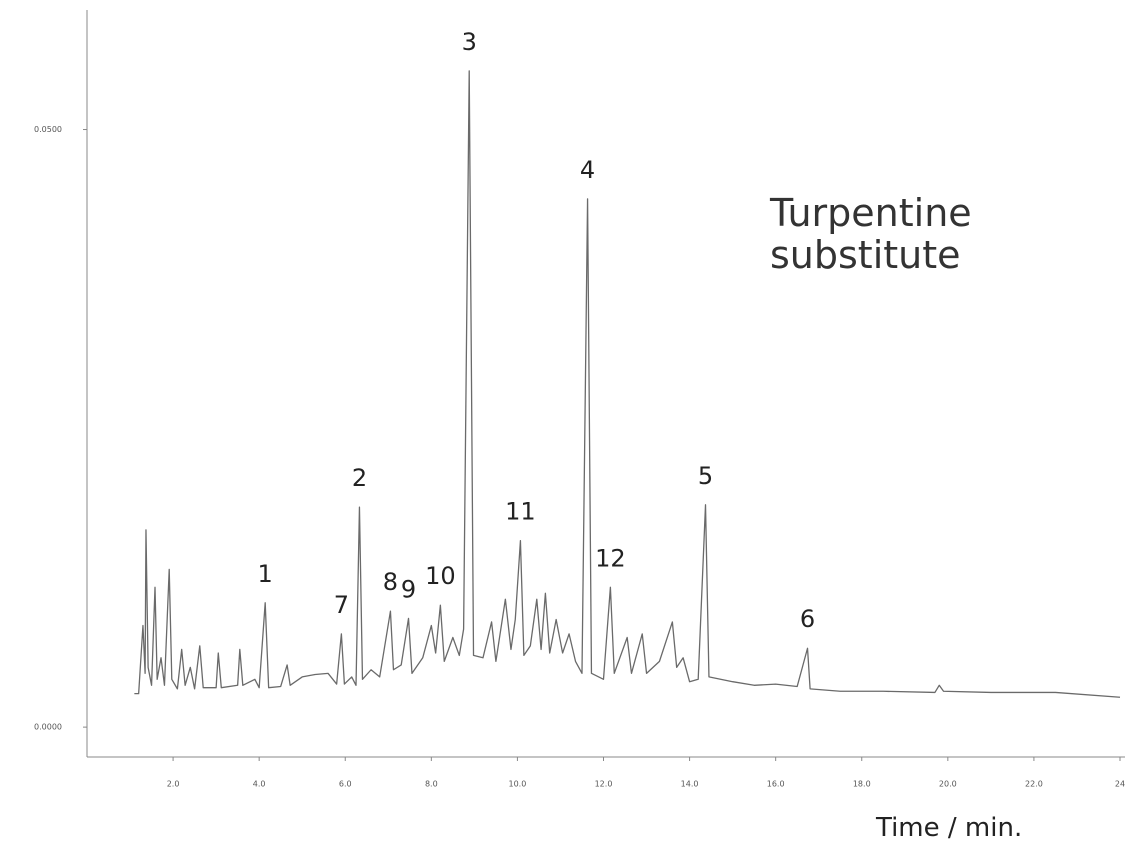 The image size is (1130, 849). What do you see at coordinates (440, 576) in the screenshot?
I see `peak-label: 10` at bounding box center [440, 576].